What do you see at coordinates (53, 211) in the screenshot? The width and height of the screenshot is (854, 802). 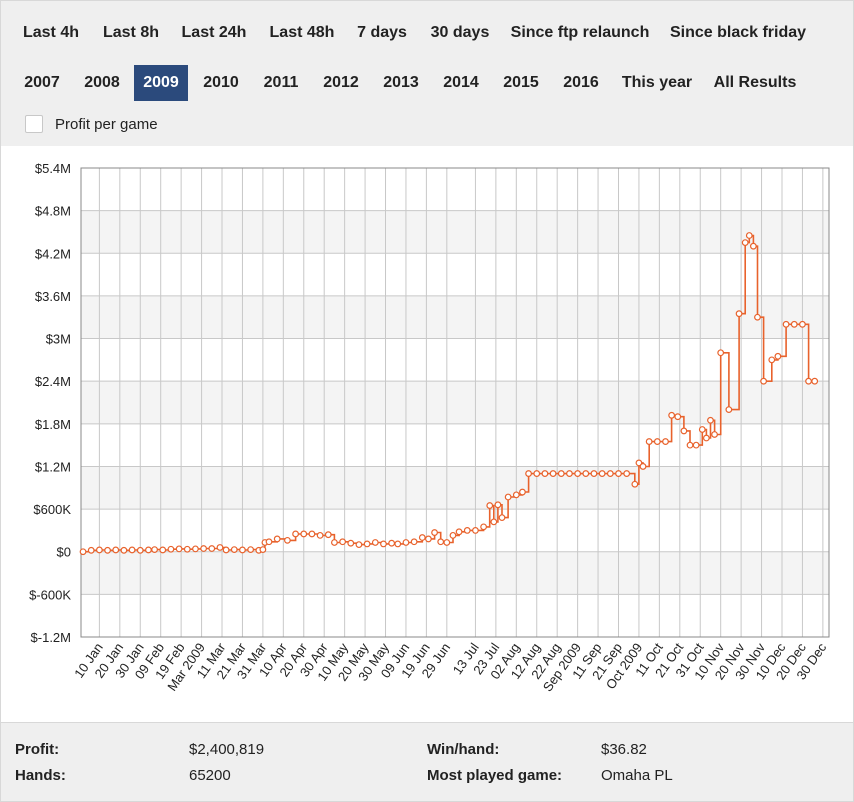 I see `y-tick-label: $4.8M` at bounding box center [53, 211].